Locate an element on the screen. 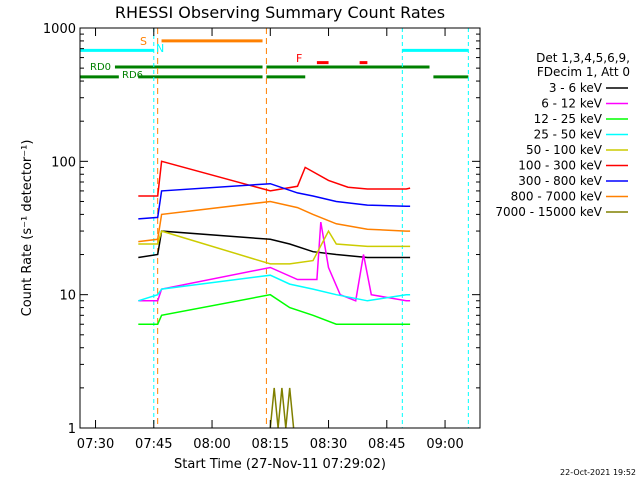 This screenshot has width=640, height=480. x-axis-label: Start Time (27-Nov-11 07:29:02) is located at coordinates (280, 464).